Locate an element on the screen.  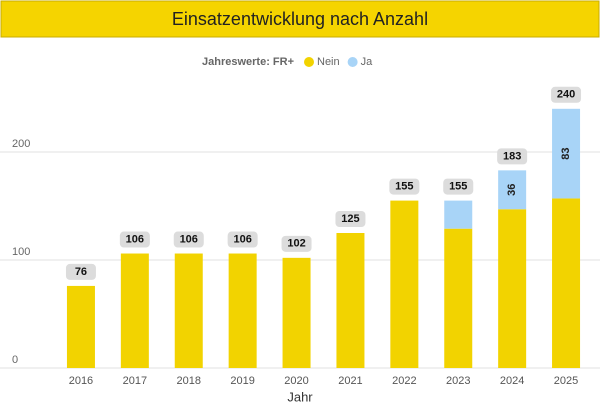
x-tick-label: 2023 is located at coordinates (458, 381).